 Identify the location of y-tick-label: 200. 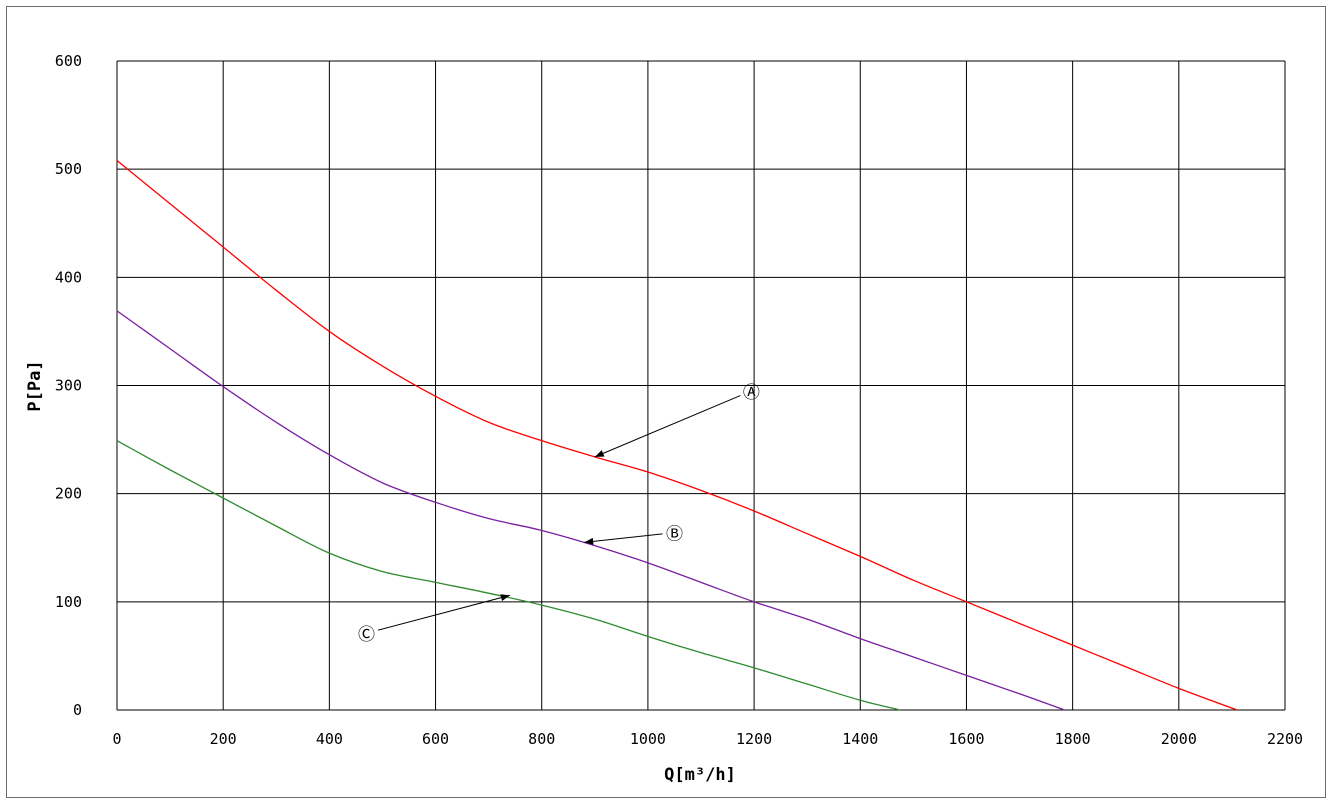
(68, 494).